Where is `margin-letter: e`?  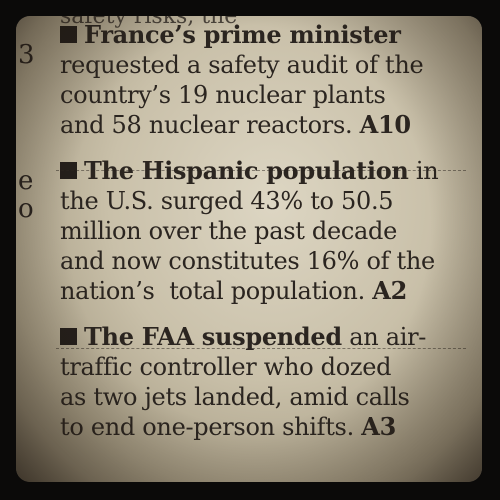 margin-letter: e is located at coordinates (26, 181).